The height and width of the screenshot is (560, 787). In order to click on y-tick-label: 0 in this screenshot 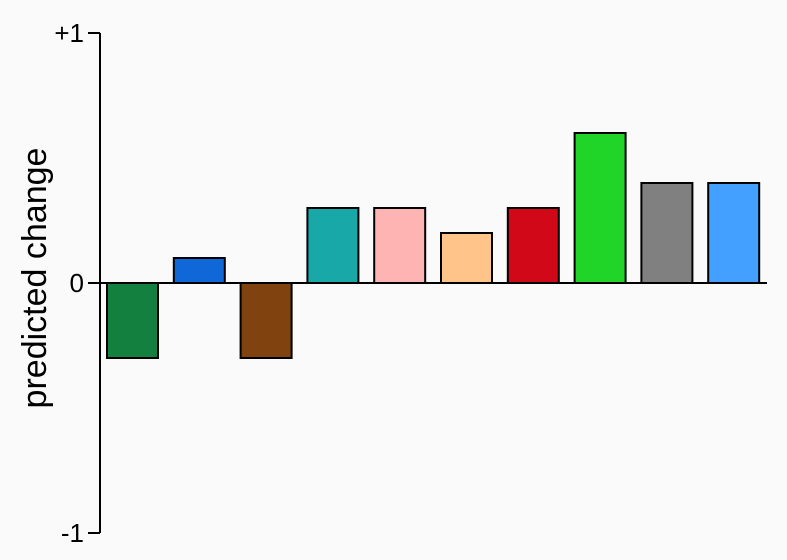, I will do `click(77, 283)`.